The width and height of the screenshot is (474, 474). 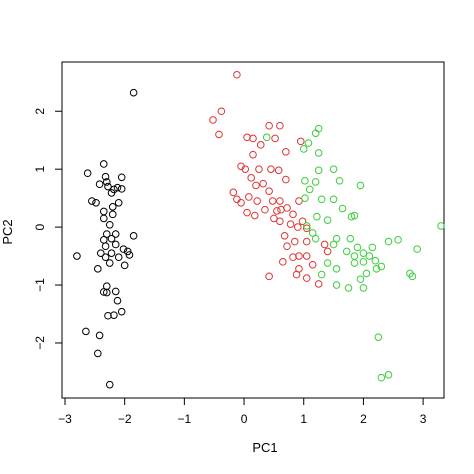 What do you see at coordinates (244, 419) in the screenshot?
I see `x-tick-label: 0` at bounding box center [244, 419].